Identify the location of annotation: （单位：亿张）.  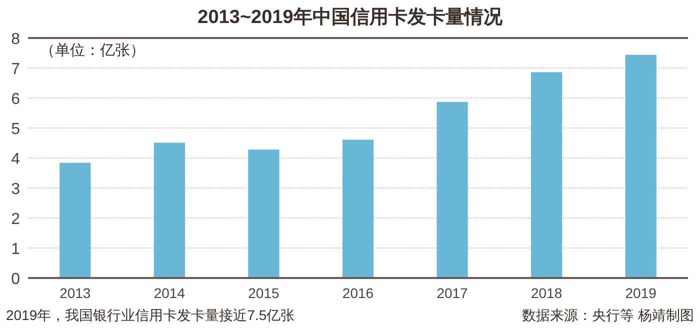
(92, 50).